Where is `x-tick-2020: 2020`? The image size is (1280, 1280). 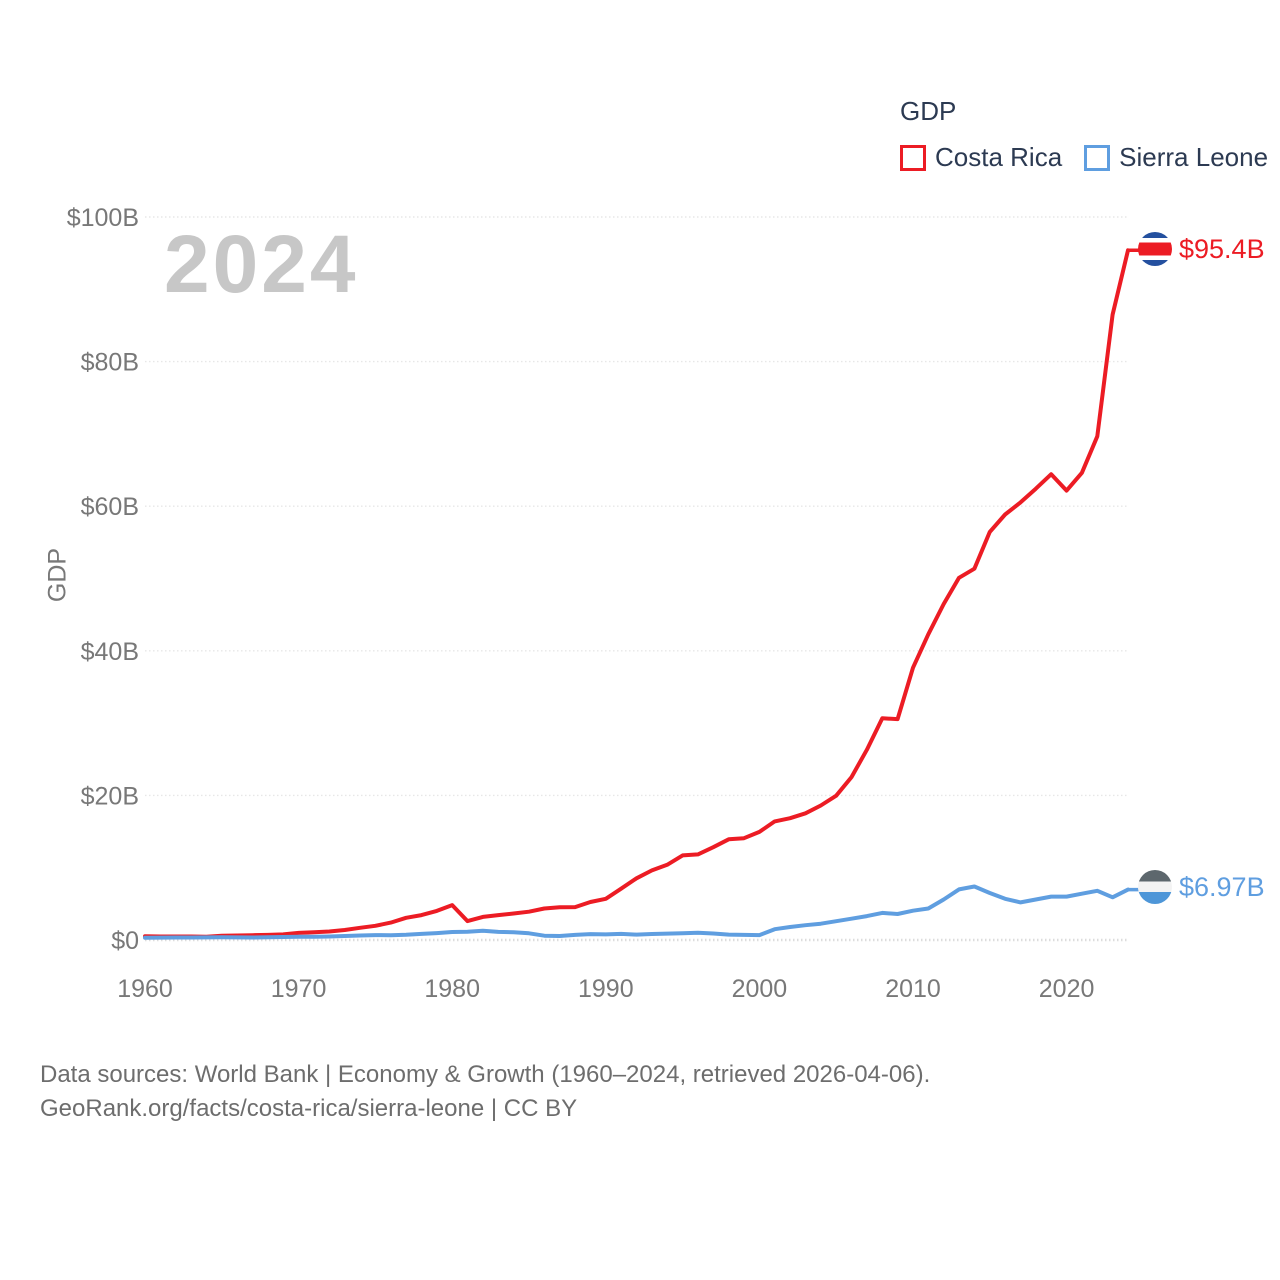
x-tick-2020: 2020 is located at coordinates (1067, 989).